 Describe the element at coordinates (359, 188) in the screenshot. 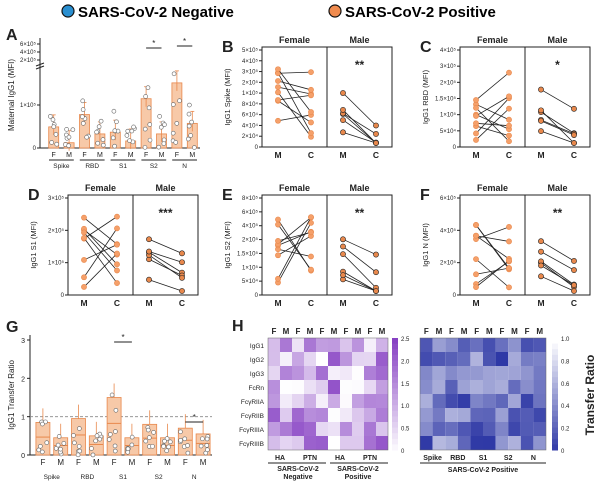

I see `male-header: Male` at that location.